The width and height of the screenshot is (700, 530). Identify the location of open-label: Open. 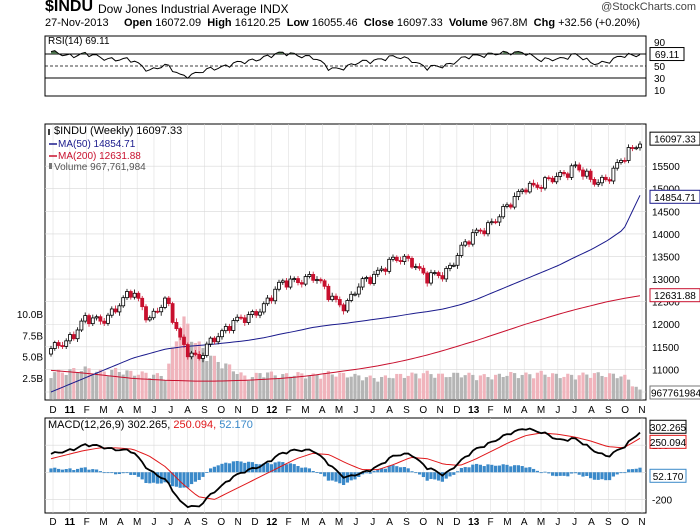
(138, 23).